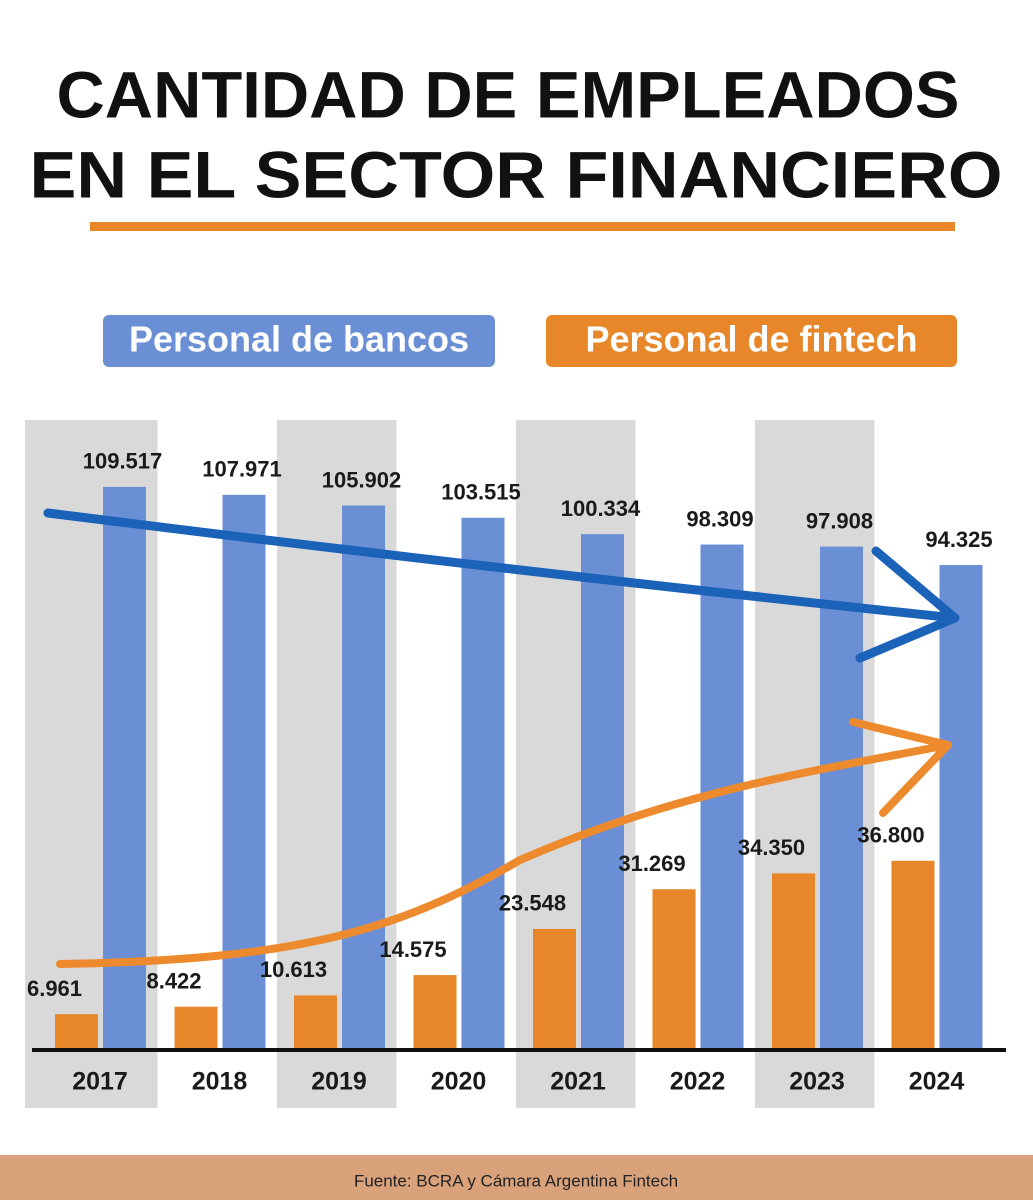  What do you see at coordinates (890, 835) in the screenshot?
I see `value-label: 36.800` at bounding box center [890, 835].